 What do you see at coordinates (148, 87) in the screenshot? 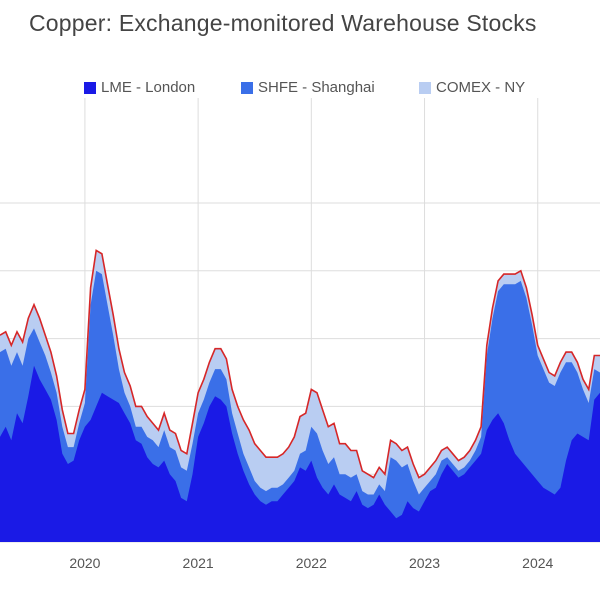
I see `legend-label-lme: LME - London` at bounding box center [148, 87].